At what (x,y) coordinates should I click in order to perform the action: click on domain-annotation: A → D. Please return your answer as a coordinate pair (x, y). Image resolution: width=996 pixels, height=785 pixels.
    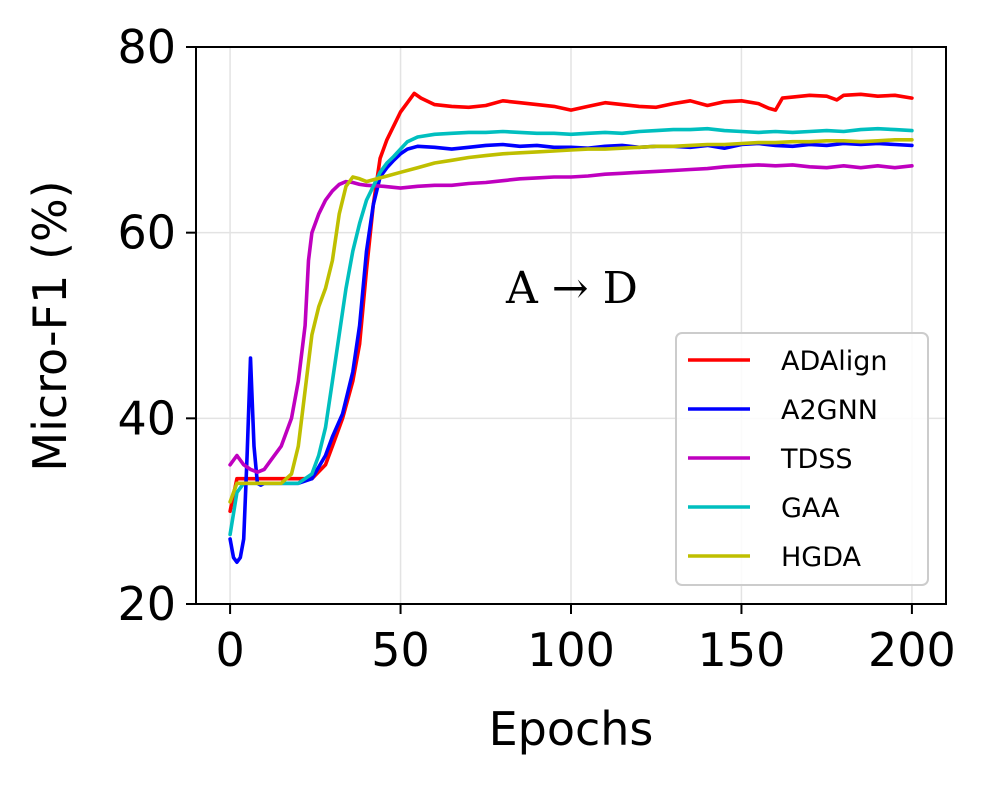
    Looking at the image, I should click on (571, 288).